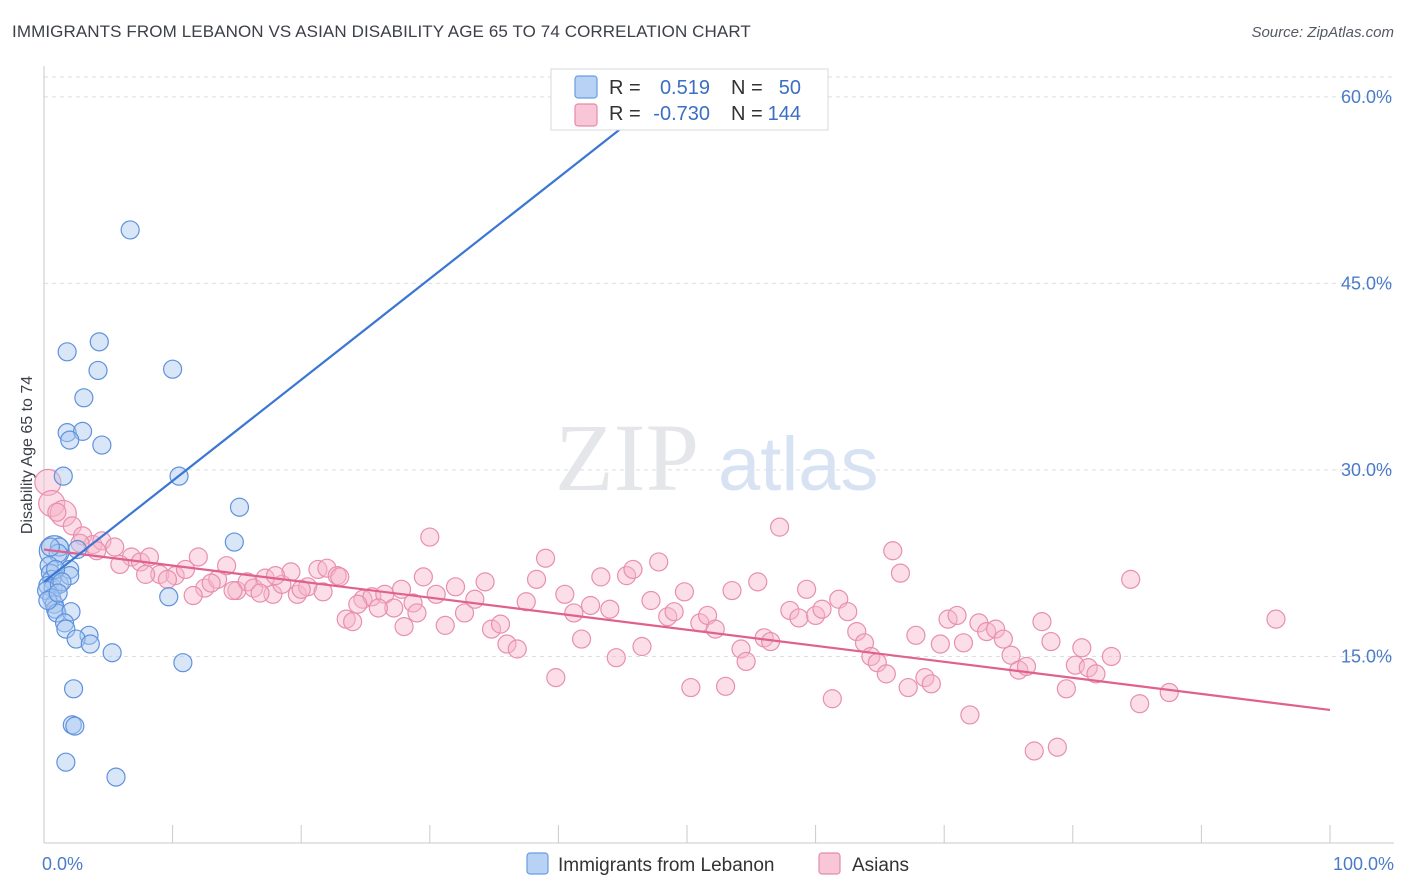 This screenshot has height=892, width=1406. Describe the element at coordinates (1366, 470) in the screenshot. I see `y-tick-label-30: 30.0%` at that location.